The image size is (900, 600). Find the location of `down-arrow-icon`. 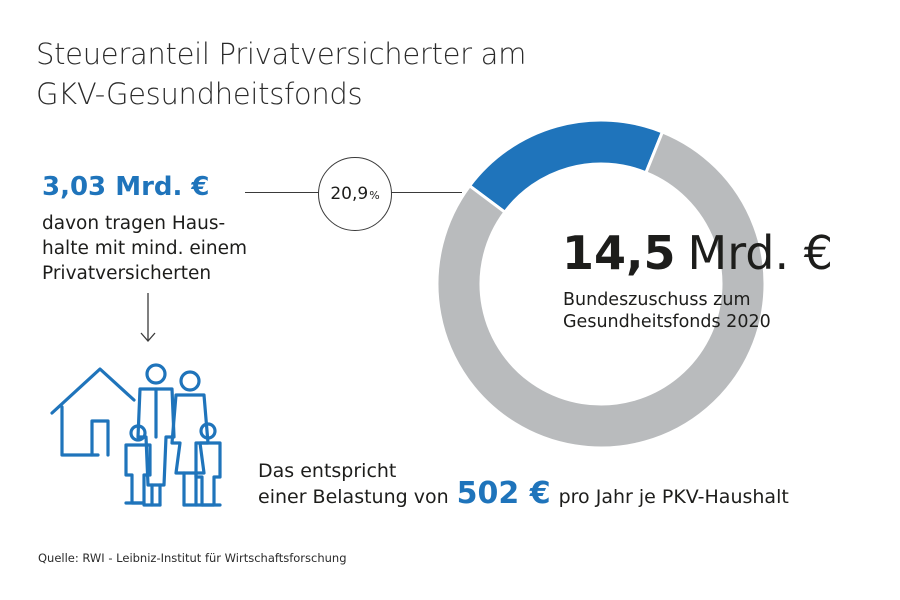

down-arrow-icon is located at coordinates (148, 317).